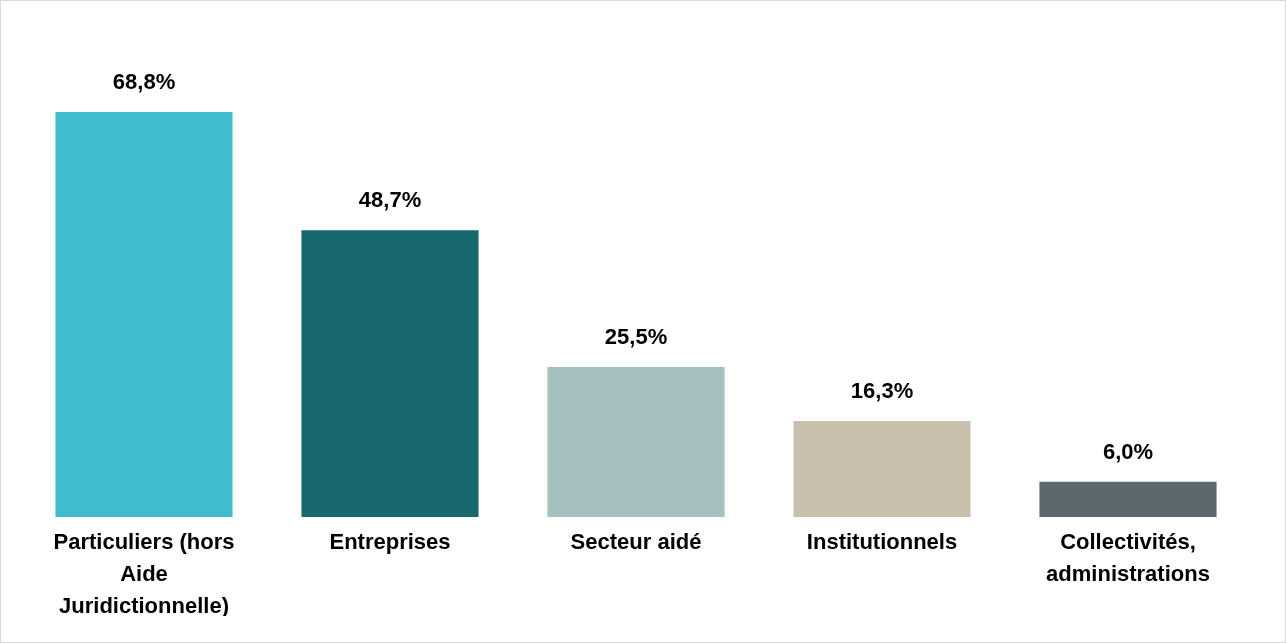  I want to click on data-label: 6,0%, so click(1128, 451).